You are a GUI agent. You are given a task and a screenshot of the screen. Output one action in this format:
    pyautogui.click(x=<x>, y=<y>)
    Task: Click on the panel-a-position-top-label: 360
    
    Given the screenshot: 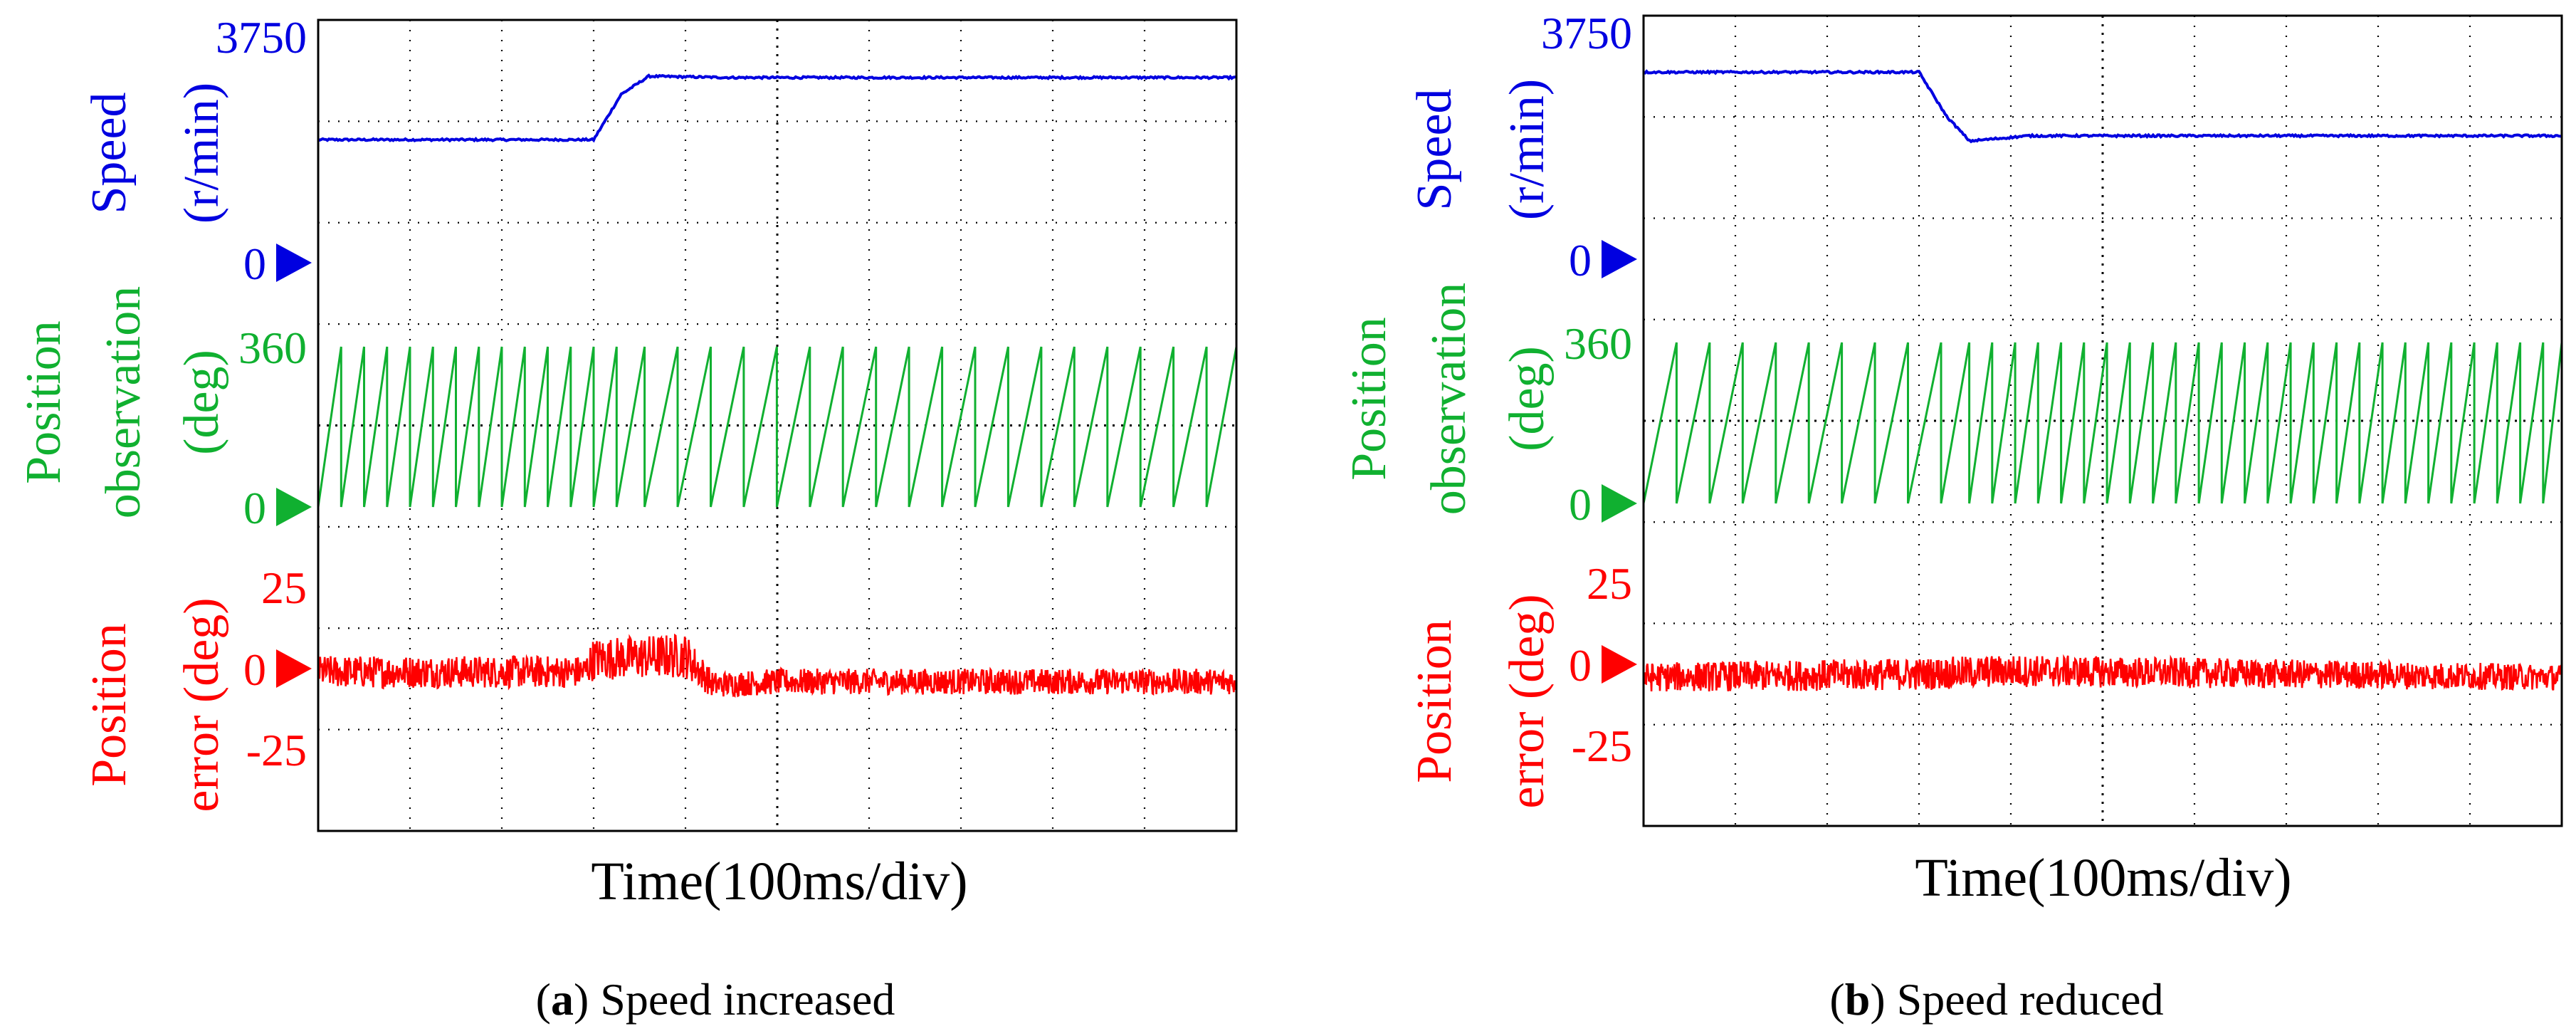 What is the action you would take?
    pyautogui.click(x=272, y=348)
    